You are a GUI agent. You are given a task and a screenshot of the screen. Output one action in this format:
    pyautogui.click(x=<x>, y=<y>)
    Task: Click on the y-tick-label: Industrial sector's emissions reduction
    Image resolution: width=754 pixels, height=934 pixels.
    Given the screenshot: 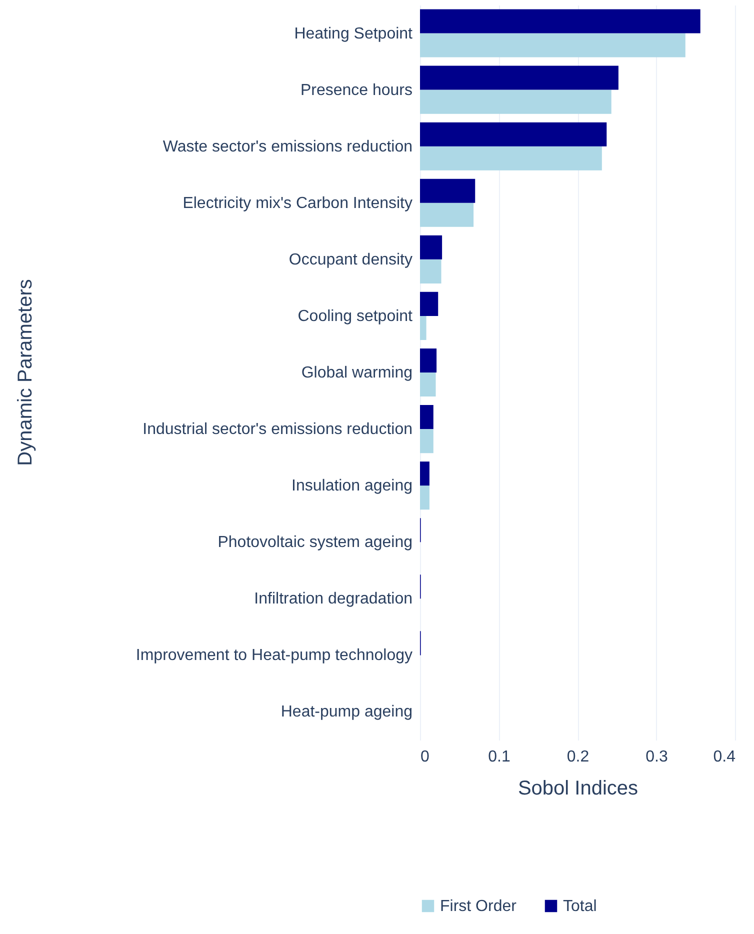 What is the action you would take?
    pyautogui.click(x=277, y=429)
    